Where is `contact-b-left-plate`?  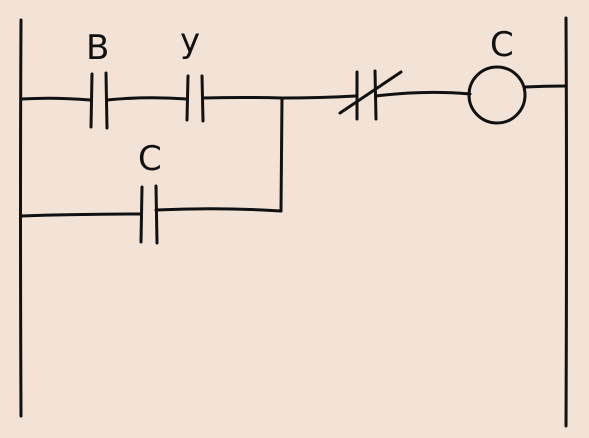 contact-b-left-plate is located at coordinates (91, 100).